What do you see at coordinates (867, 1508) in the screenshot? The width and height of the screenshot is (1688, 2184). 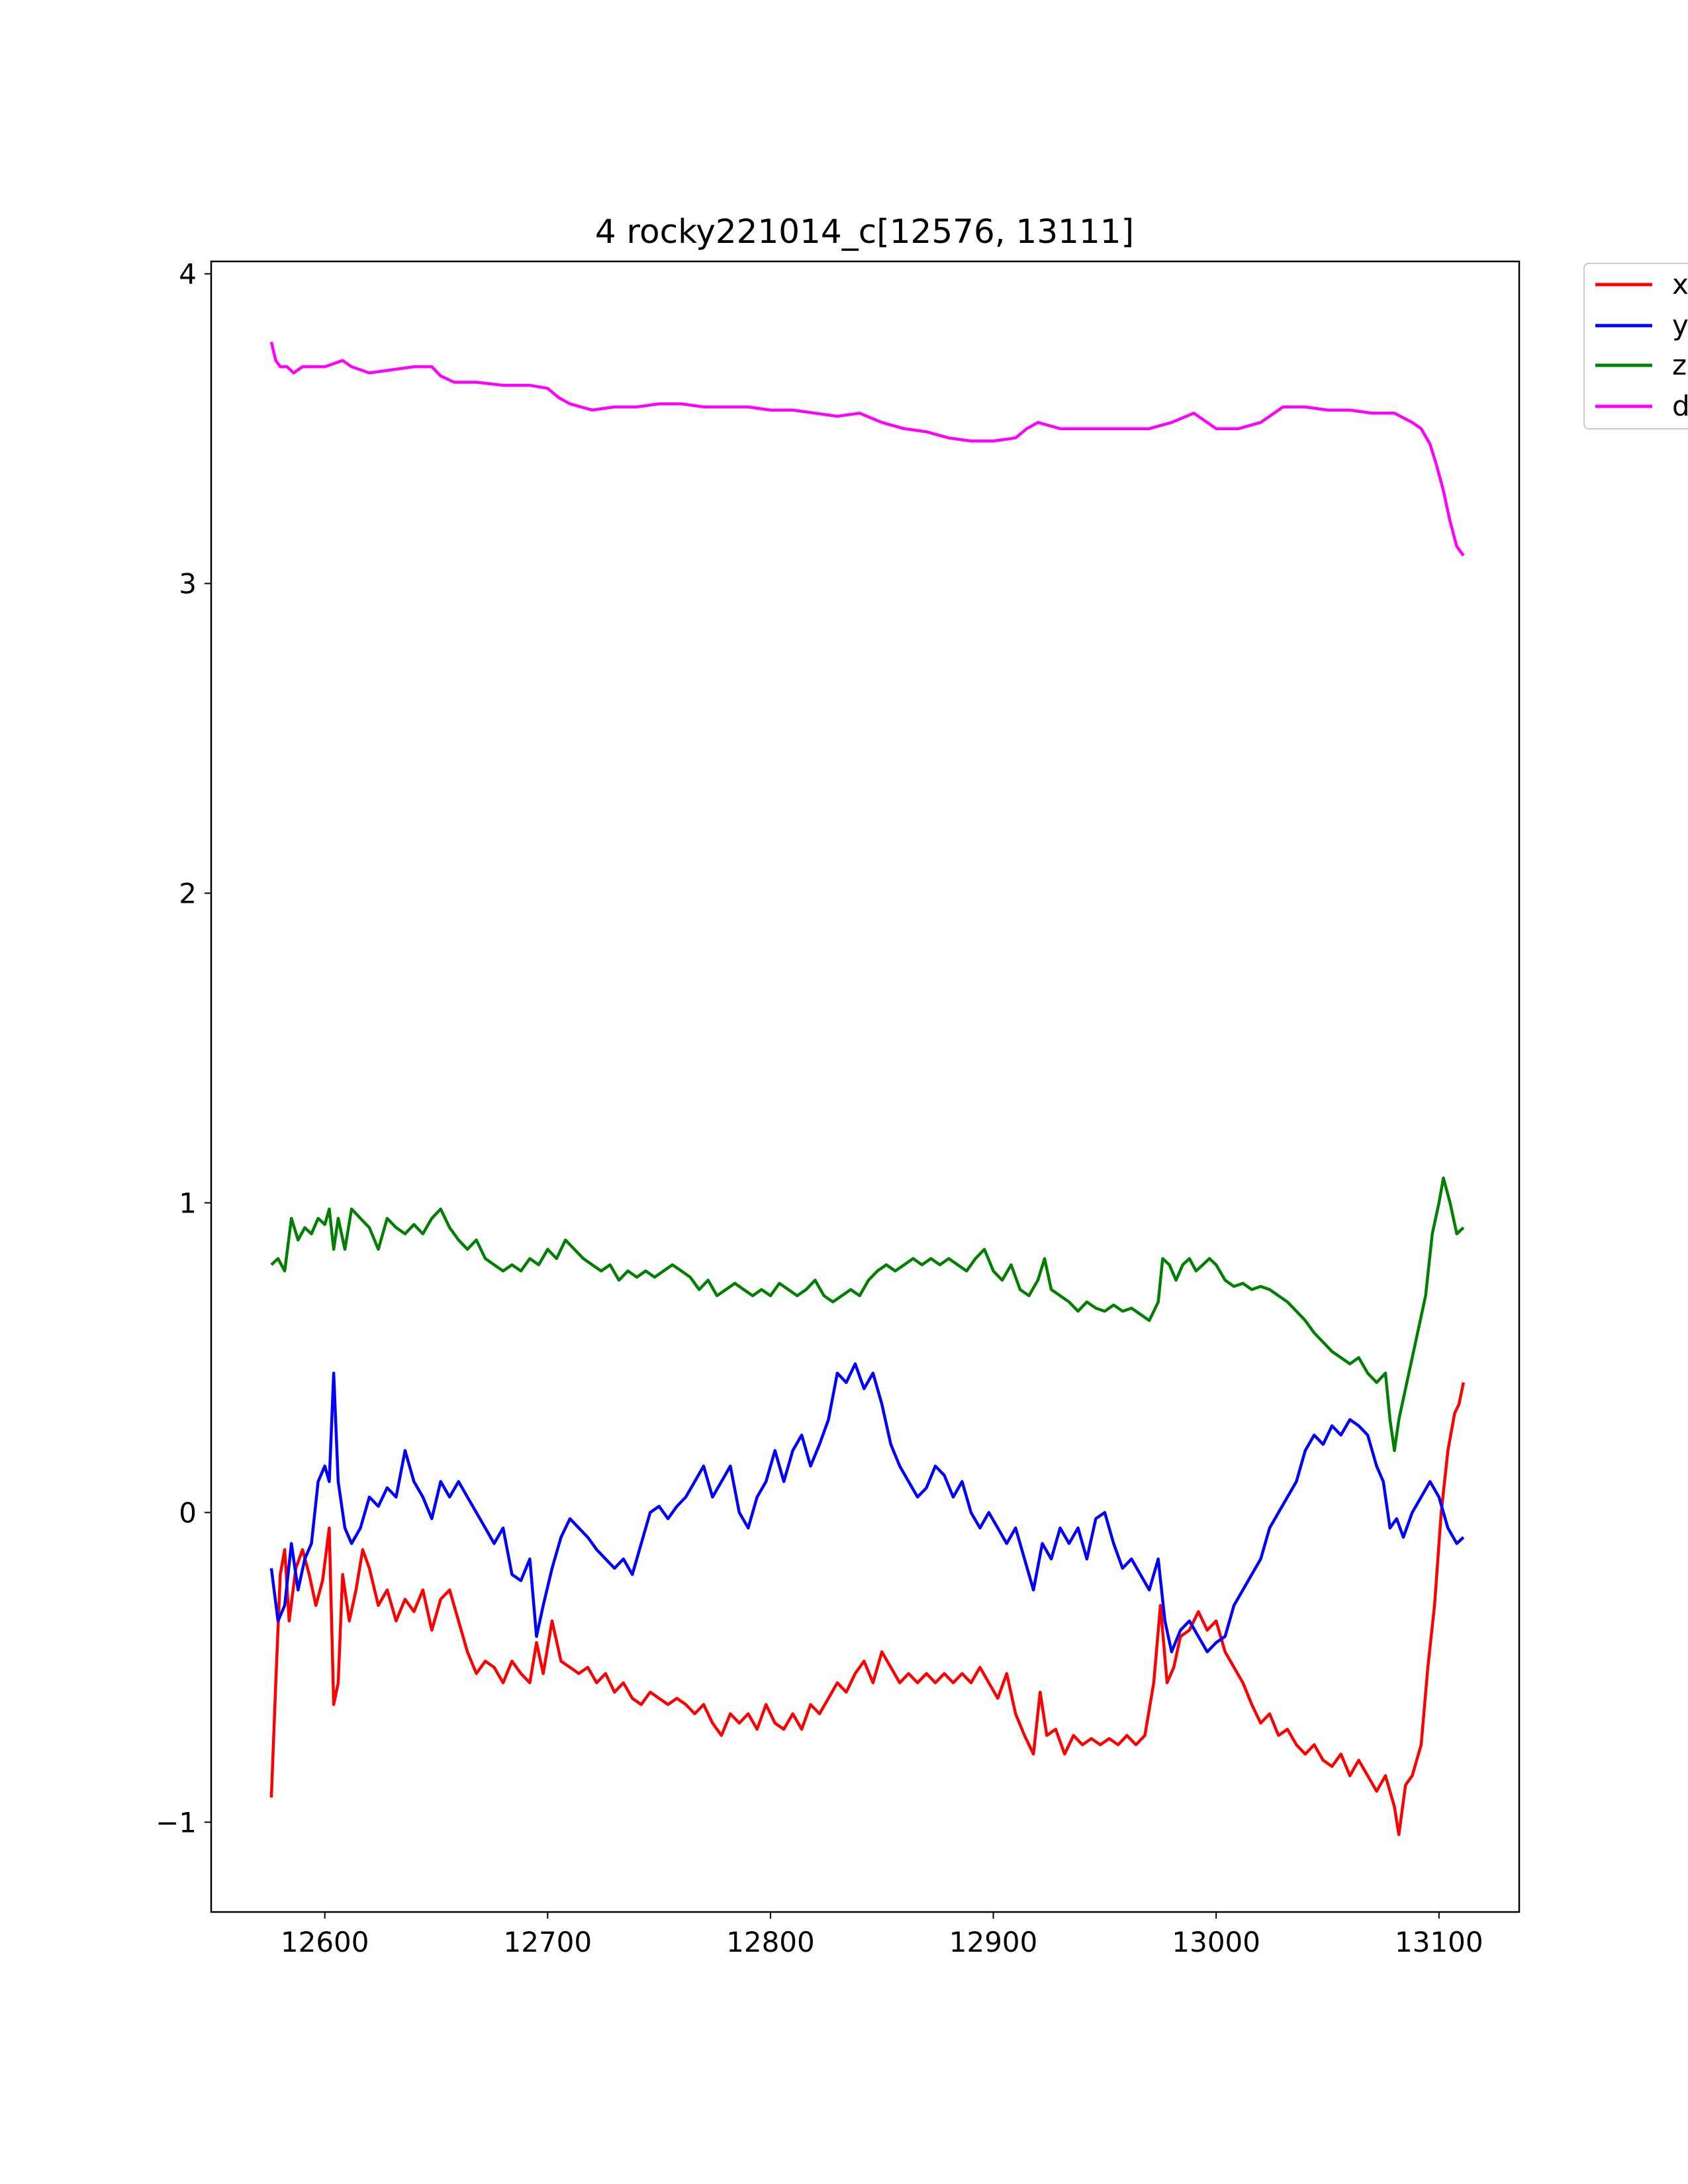 I see `series-line-y` at bounding box center [867, 1508].